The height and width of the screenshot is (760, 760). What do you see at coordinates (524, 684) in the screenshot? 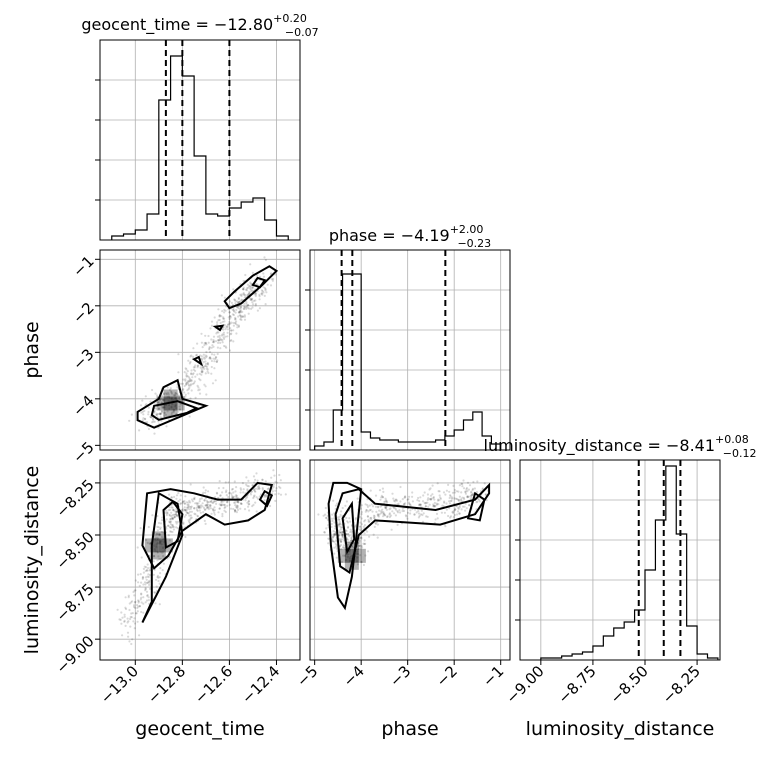
I see `x-tick-label: −9.00` at bounding box center [524, 684].